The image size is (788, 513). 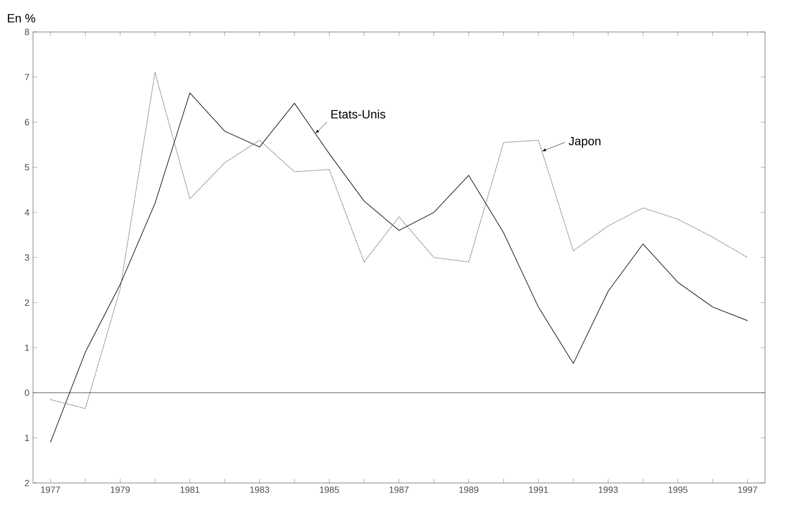 I want to click on y-tick-label: 7, so click(x=27, y=77).